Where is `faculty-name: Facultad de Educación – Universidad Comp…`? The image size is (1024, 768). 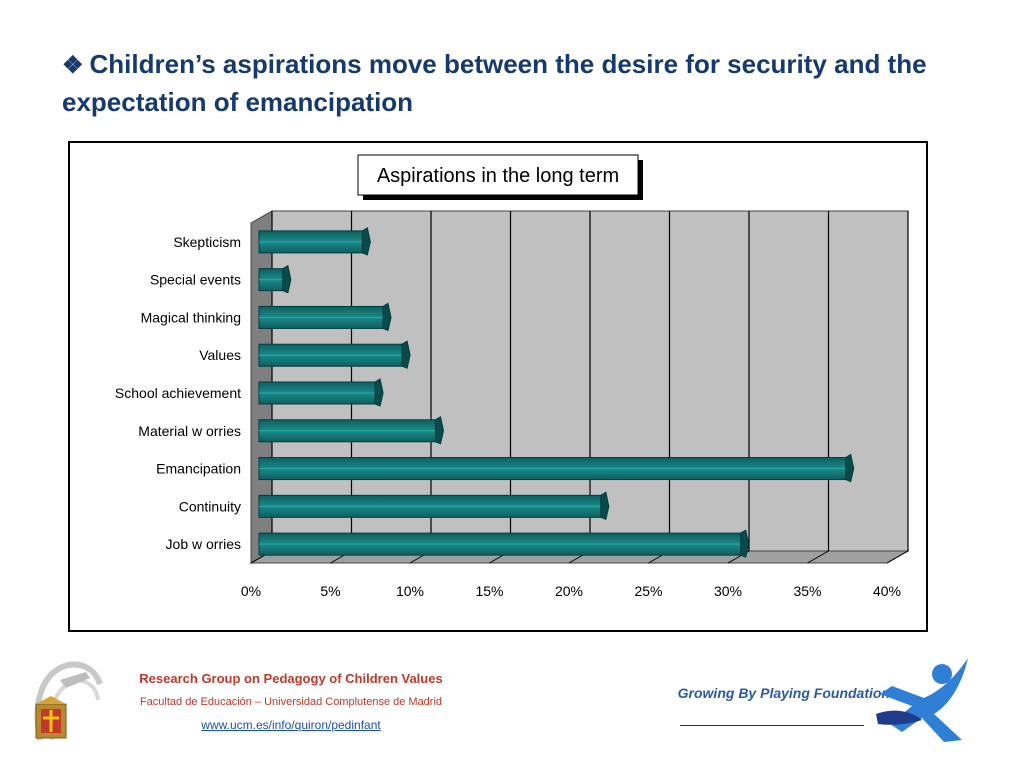 faculty-name: Facultad de Educación – Universidad Comp… is located at coordinates (291, 702).